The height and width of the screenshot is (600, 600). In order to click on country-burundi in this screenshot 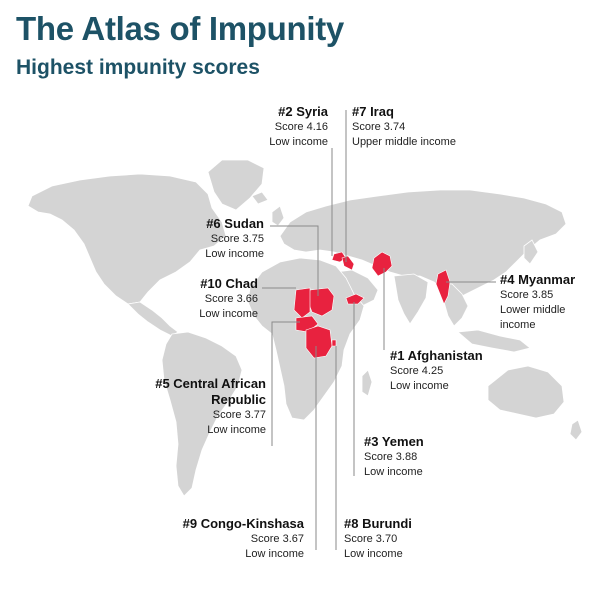, I will do `click(334, 343)`.